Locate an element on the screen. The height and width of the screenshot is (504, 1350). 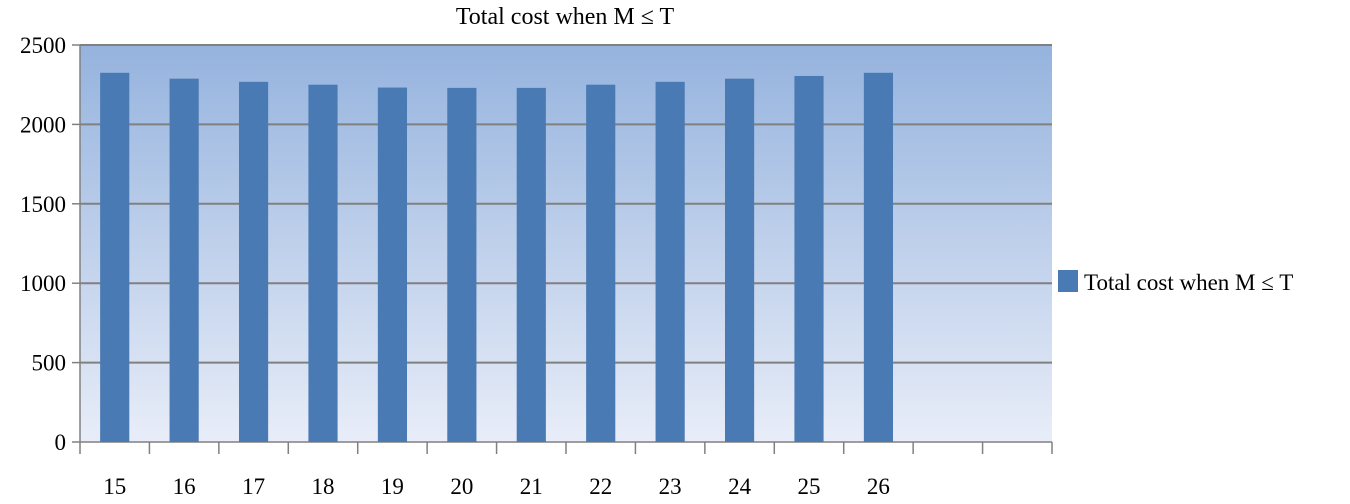
chart-title: Total cost when M ≤ T is located at coordinates (565, 17).